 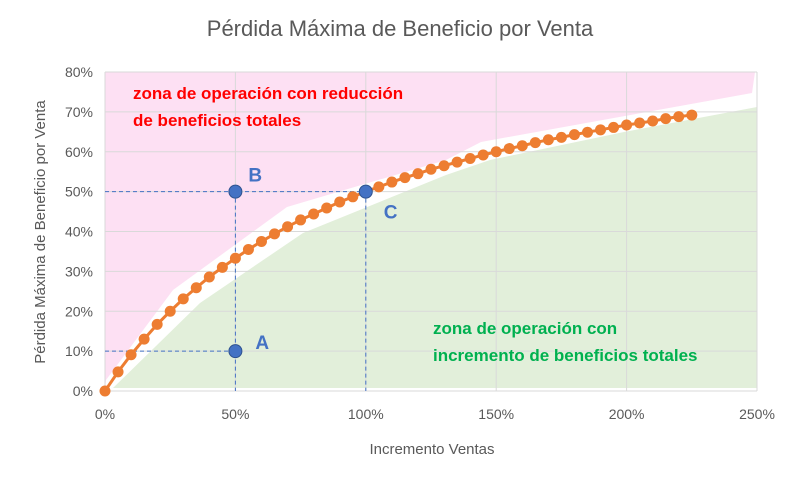 I want to click on point-b, so click(x=235, y=191).